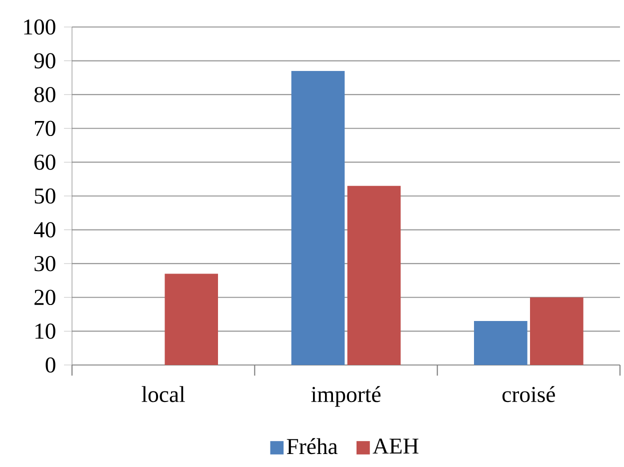 This screenshot has height=467, width=624. Describe the element at coordinates (528, 394) in the screenshot. I see `x-tick-label: croisé` at that location.